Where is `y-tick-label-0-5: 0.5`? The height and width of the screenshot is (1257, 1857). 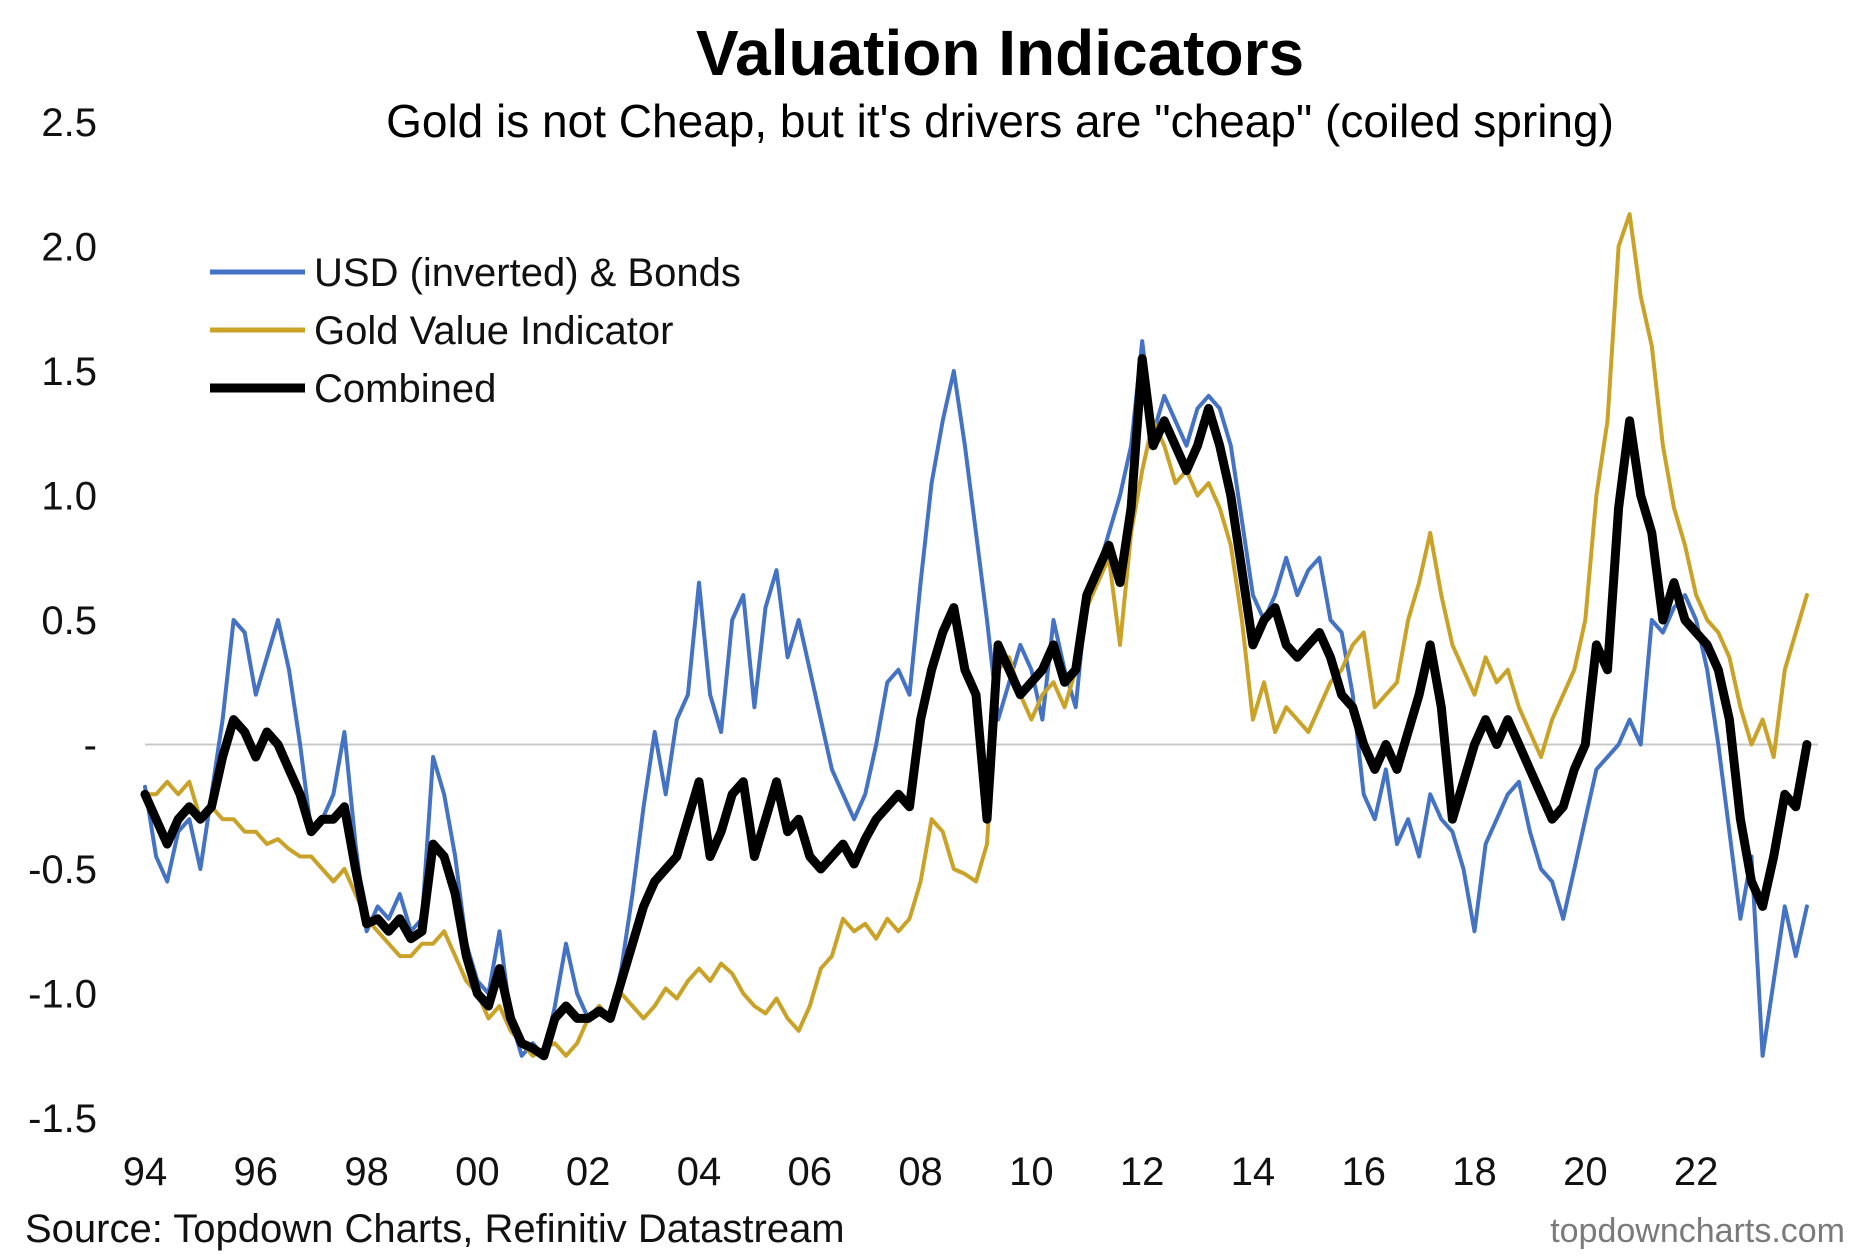
y-tick-label-0-5: 0.5 is located at coordinates (69, 621).